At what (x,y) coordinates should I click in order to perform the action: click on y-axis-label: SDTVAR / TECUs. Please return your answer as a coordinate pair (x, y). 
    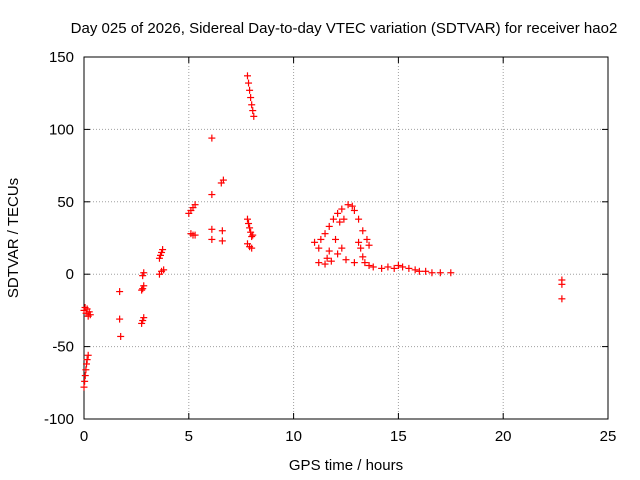
    Looking at the image, I should click on (13, 238).